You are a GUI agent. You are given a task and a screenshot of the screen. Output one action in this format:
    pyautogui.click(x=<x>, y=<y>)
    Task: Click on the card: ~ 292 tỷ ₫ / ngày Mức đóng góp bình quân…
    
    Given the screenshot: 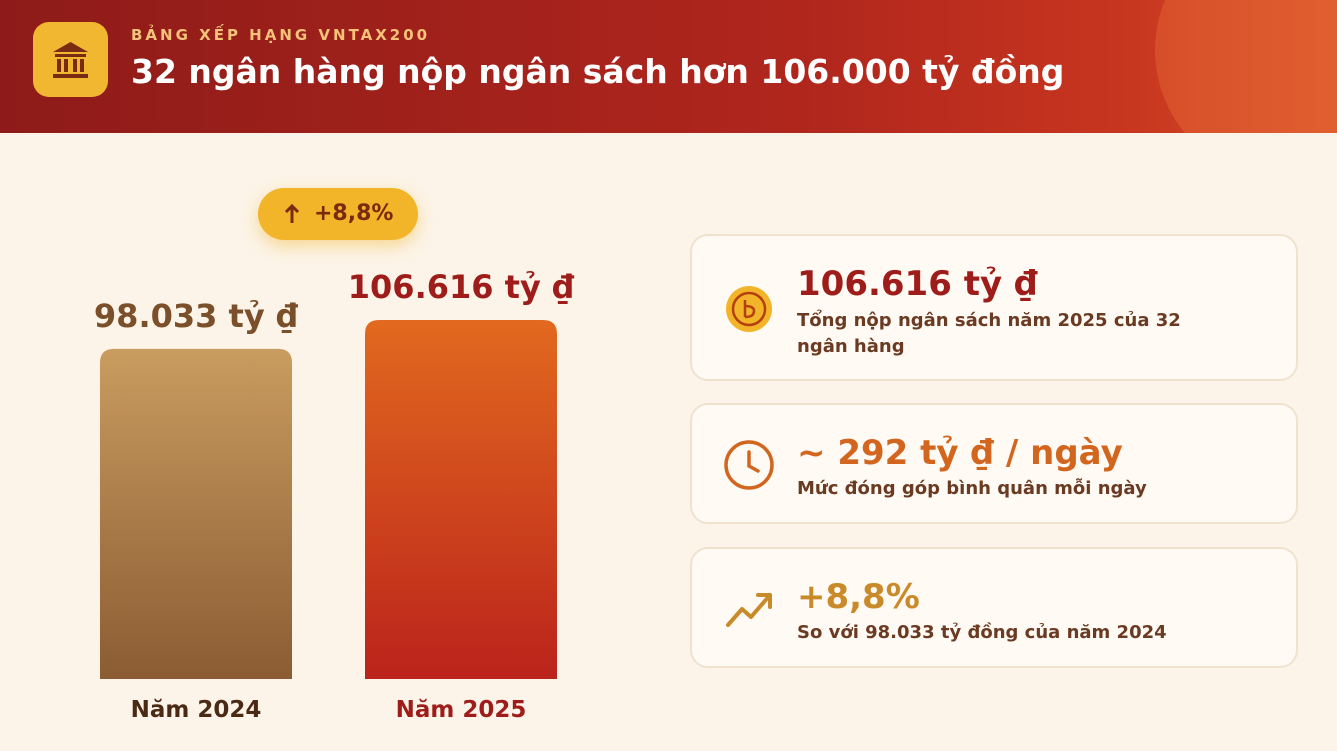 What is the action you would take?
    pyautogui.click(x=994, y=463)
    